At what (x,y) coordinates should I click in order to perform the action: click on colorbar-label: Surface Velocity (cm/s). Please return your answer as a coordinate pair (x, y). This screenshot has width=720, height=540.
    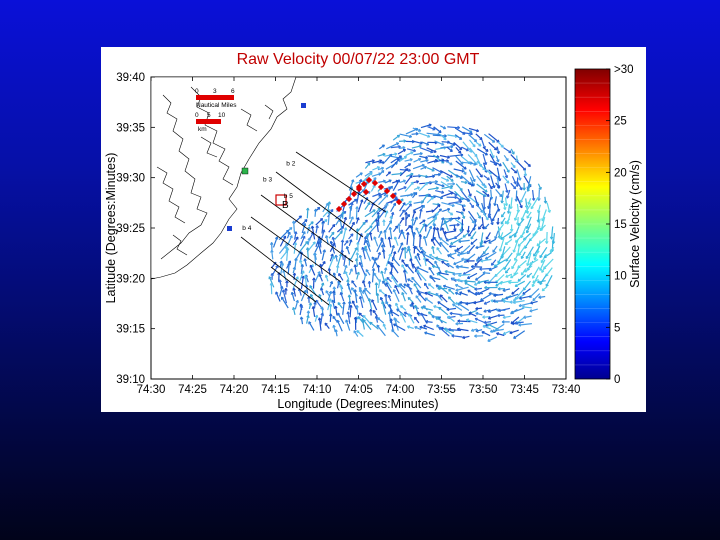
    Looking at the image, I should click on (635, 224).